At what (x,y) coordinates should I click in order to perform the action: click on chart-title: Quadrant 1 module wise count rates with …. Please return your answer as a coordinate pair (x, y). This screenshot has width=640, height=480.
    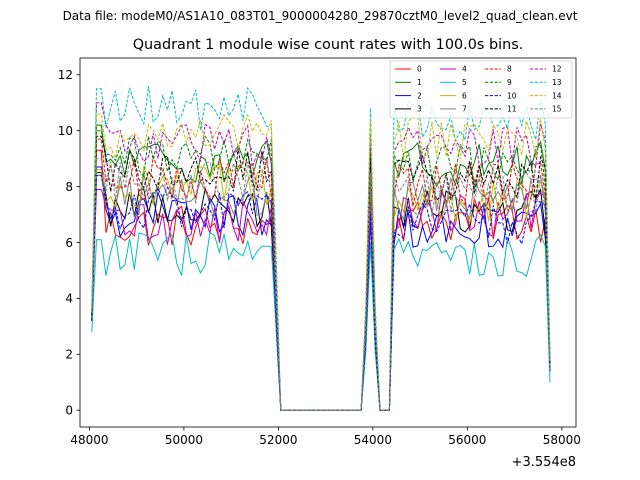
    Looking at the image, I should click on (328, 45).